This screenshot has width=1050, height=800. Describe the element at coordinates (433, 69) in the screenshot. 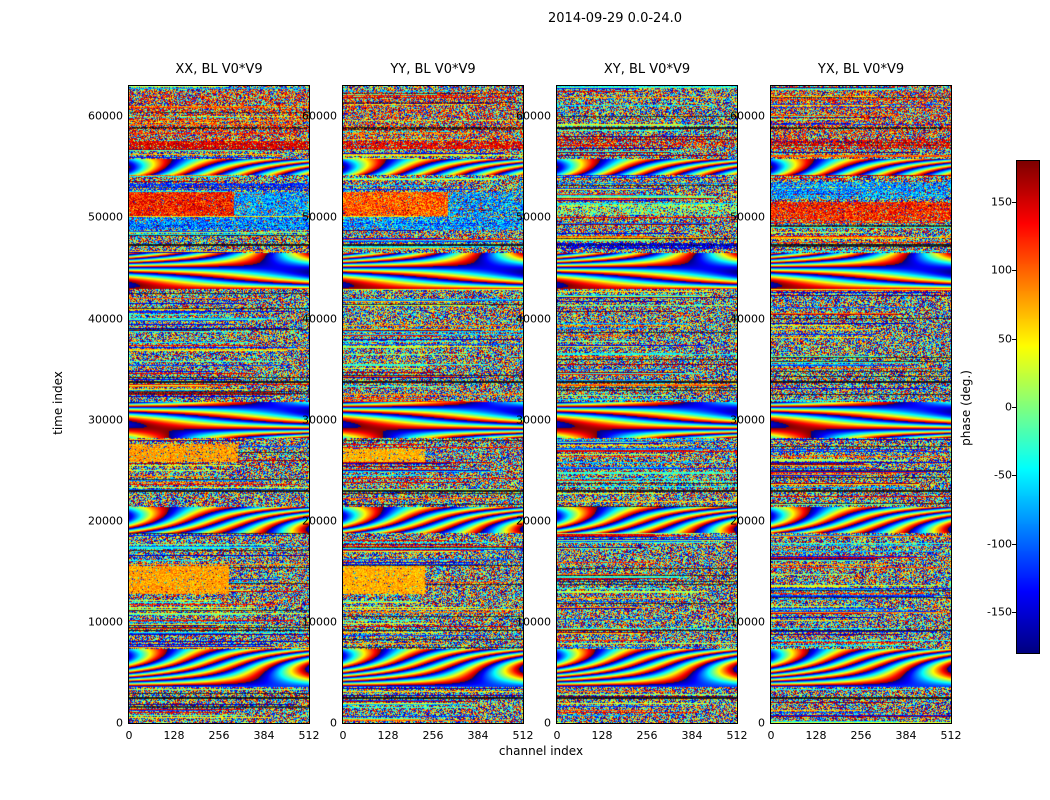

I see `panel-title-yy: YY, BL V0*V9` at that location.